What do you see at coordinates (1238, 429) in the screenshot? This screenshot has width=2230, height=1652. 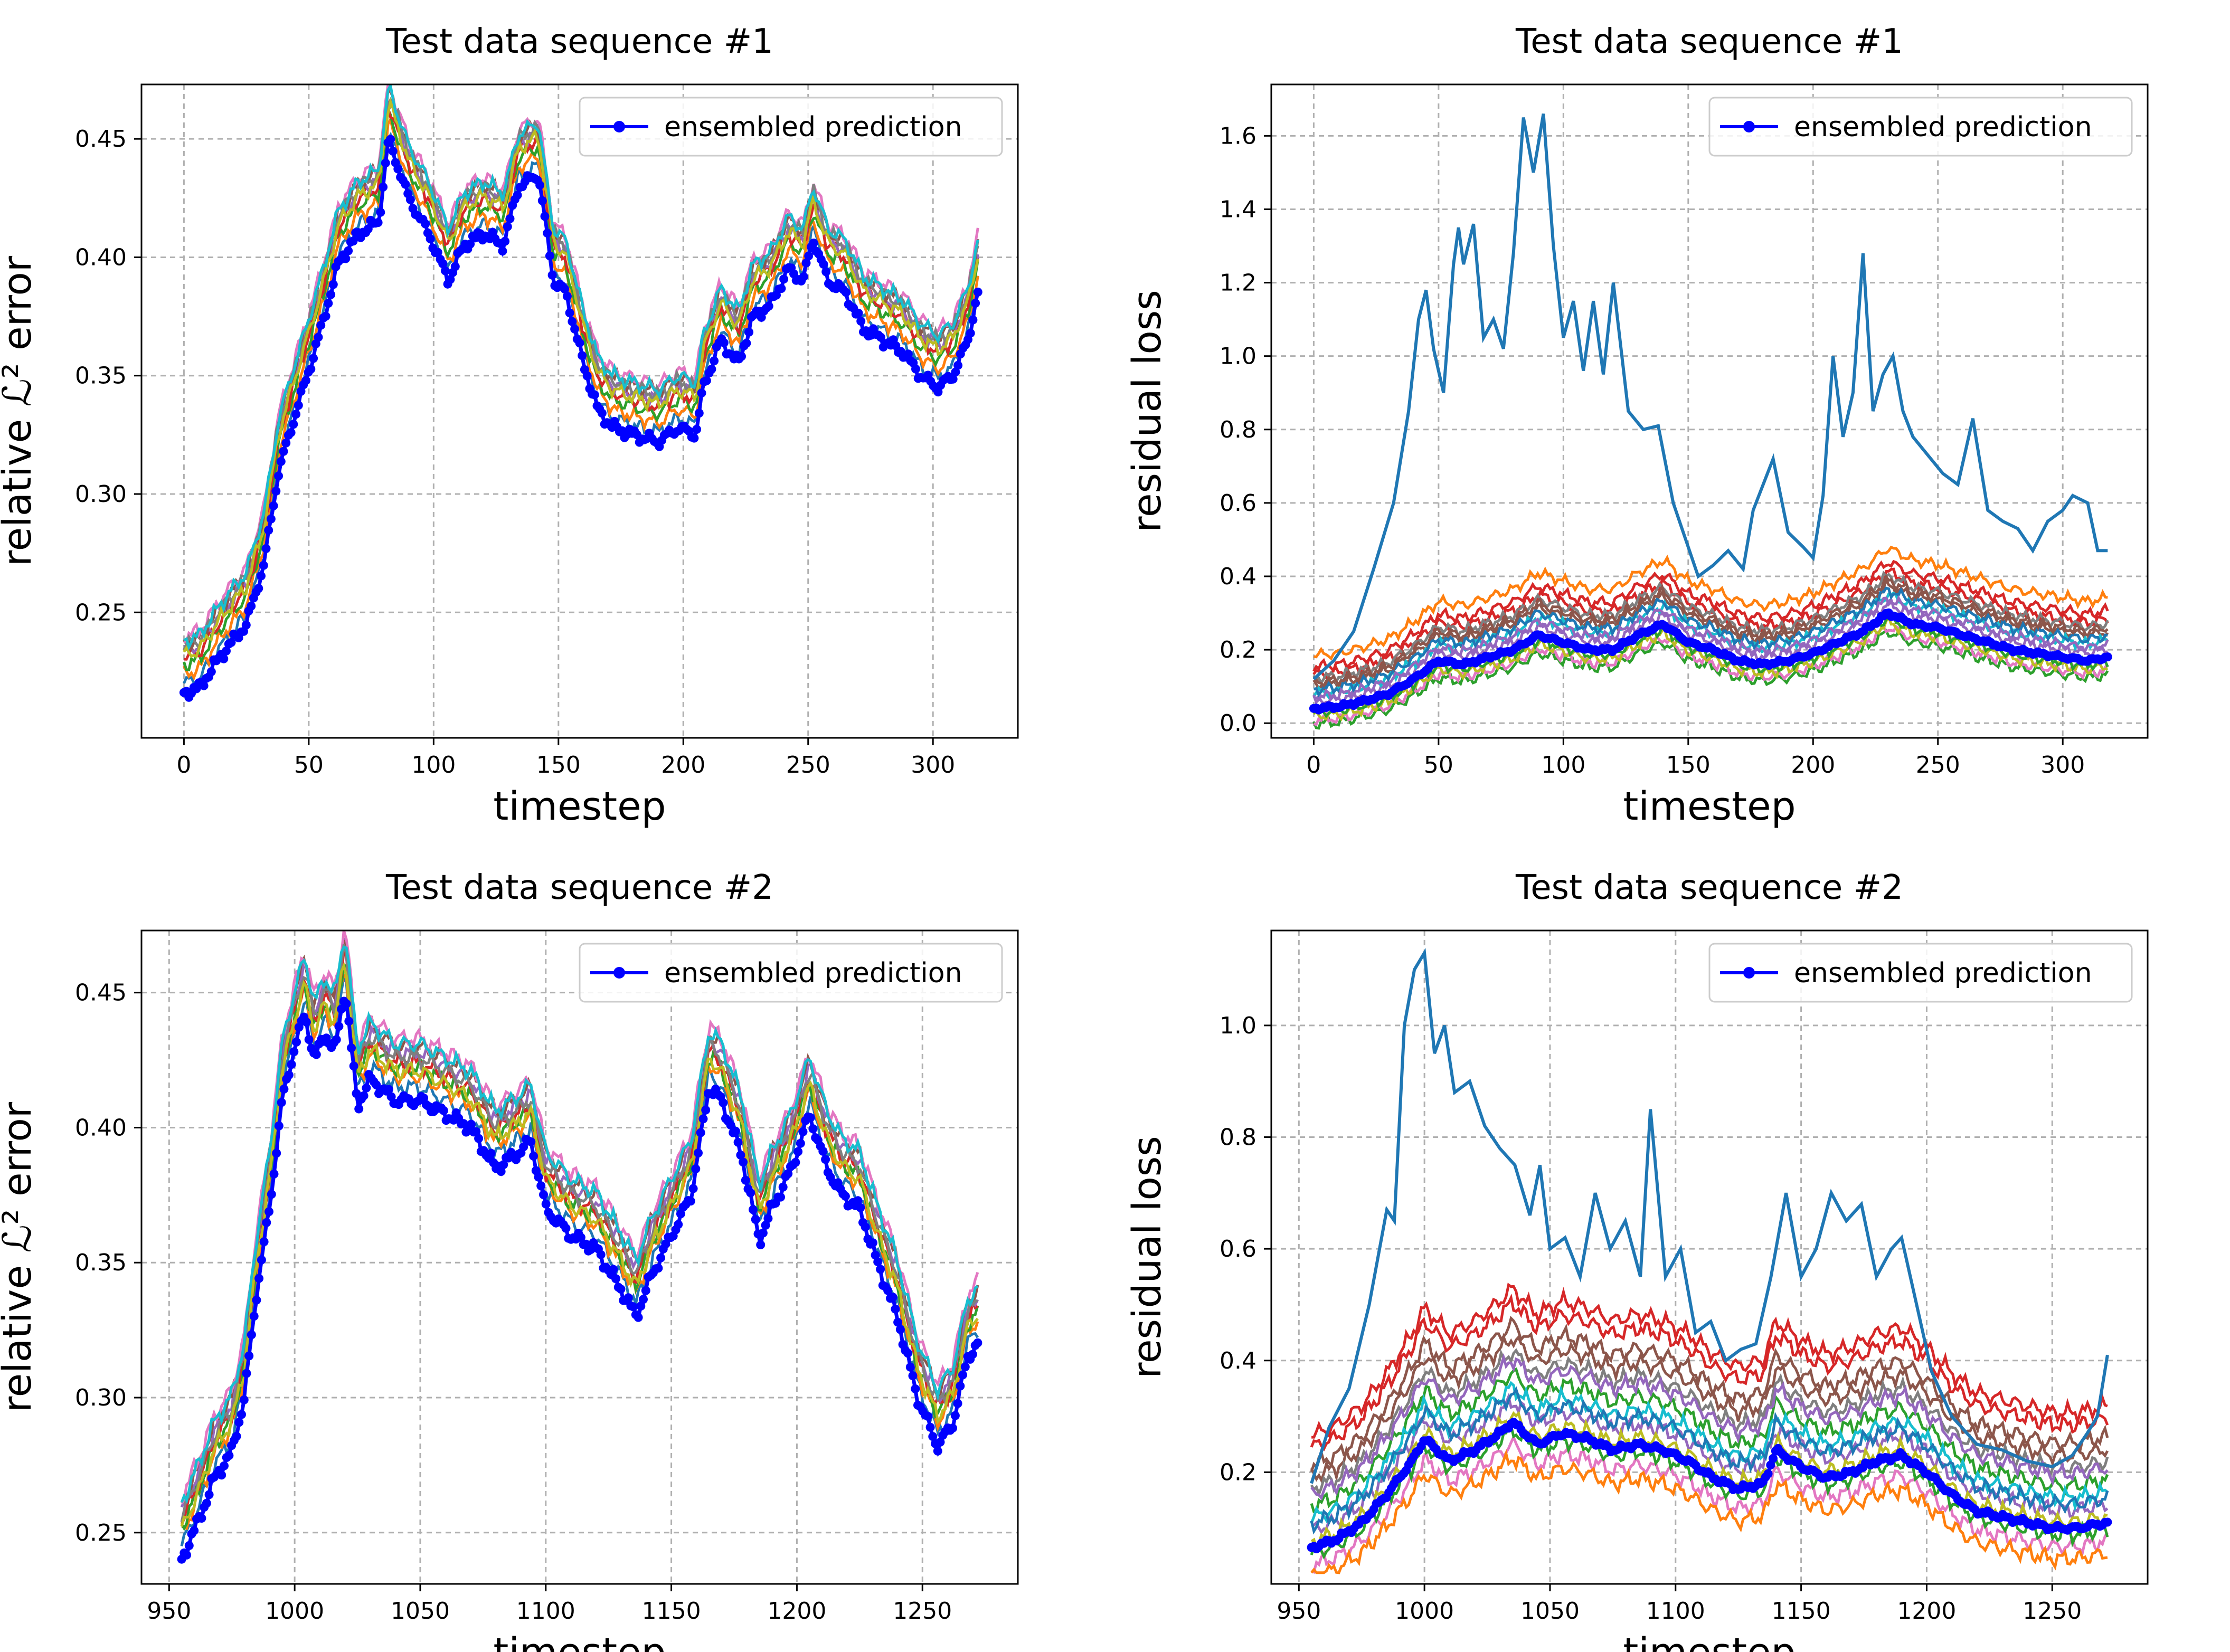 I see `y-tick-label: 0.8` at bounding box center [1238, 429].